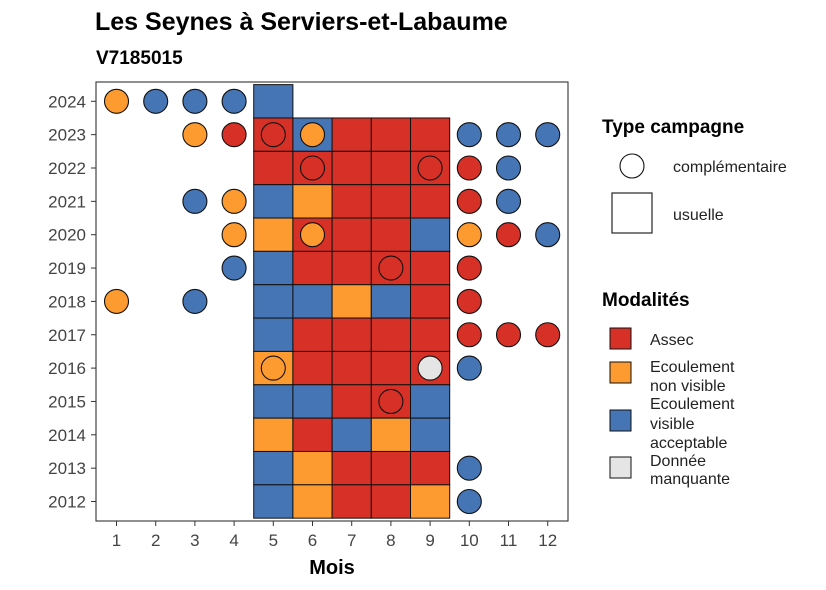  I want to click on y-tick-label: 2024, so click(67, 101).